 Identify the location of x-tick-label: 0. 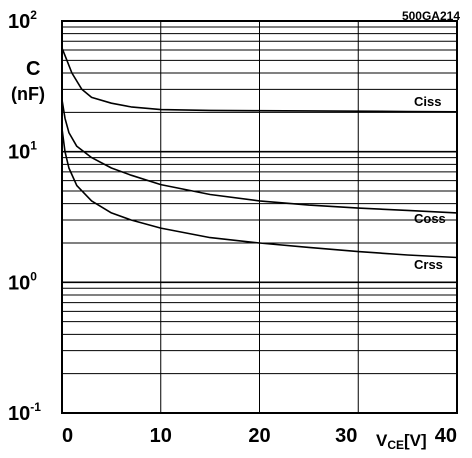
(67, 436).